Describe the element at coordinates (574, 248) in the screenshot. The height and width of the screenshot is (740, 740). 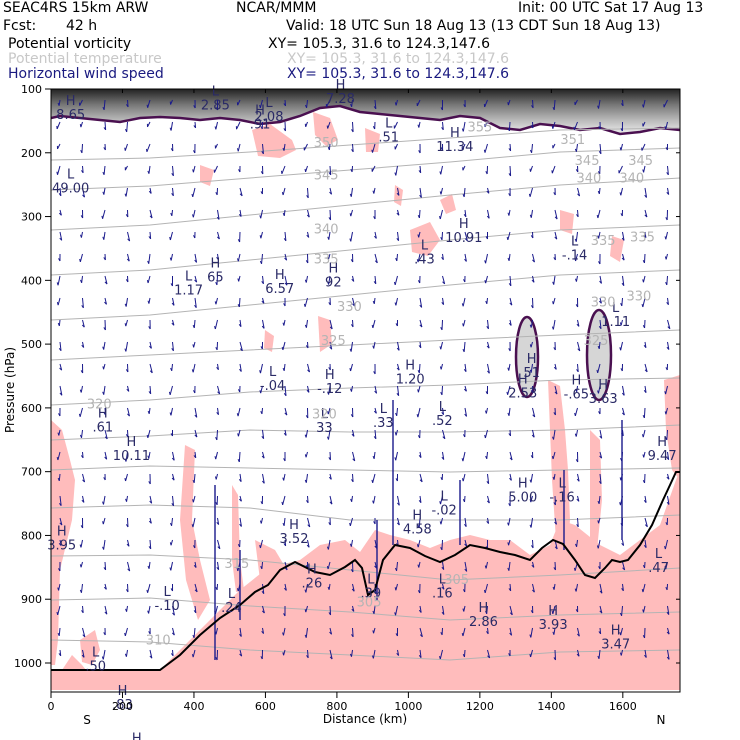
I see `extremum-10: L-.14` at that location.